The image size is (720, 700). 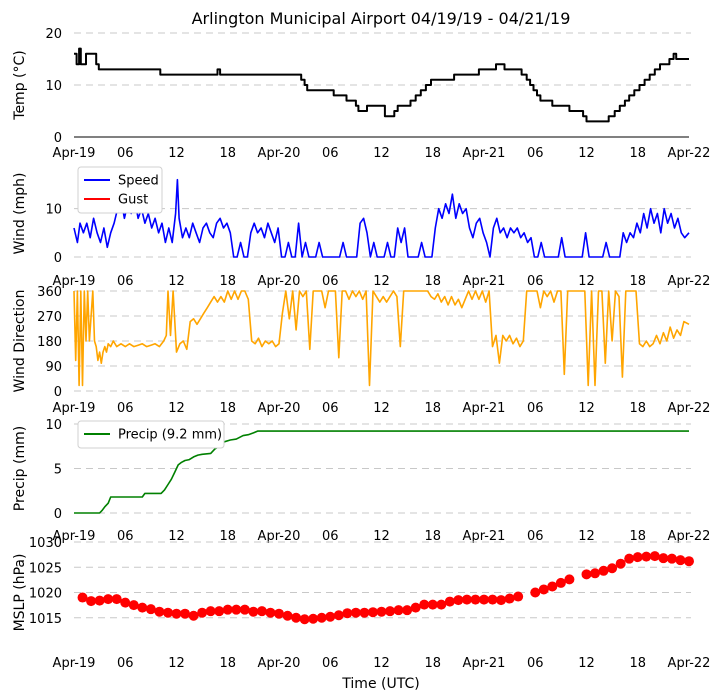 What do you see at coordinates (20, 85) in the screenshot?
I see `y-axis-label: Temp (°C)` at bounding box center [20, 85].